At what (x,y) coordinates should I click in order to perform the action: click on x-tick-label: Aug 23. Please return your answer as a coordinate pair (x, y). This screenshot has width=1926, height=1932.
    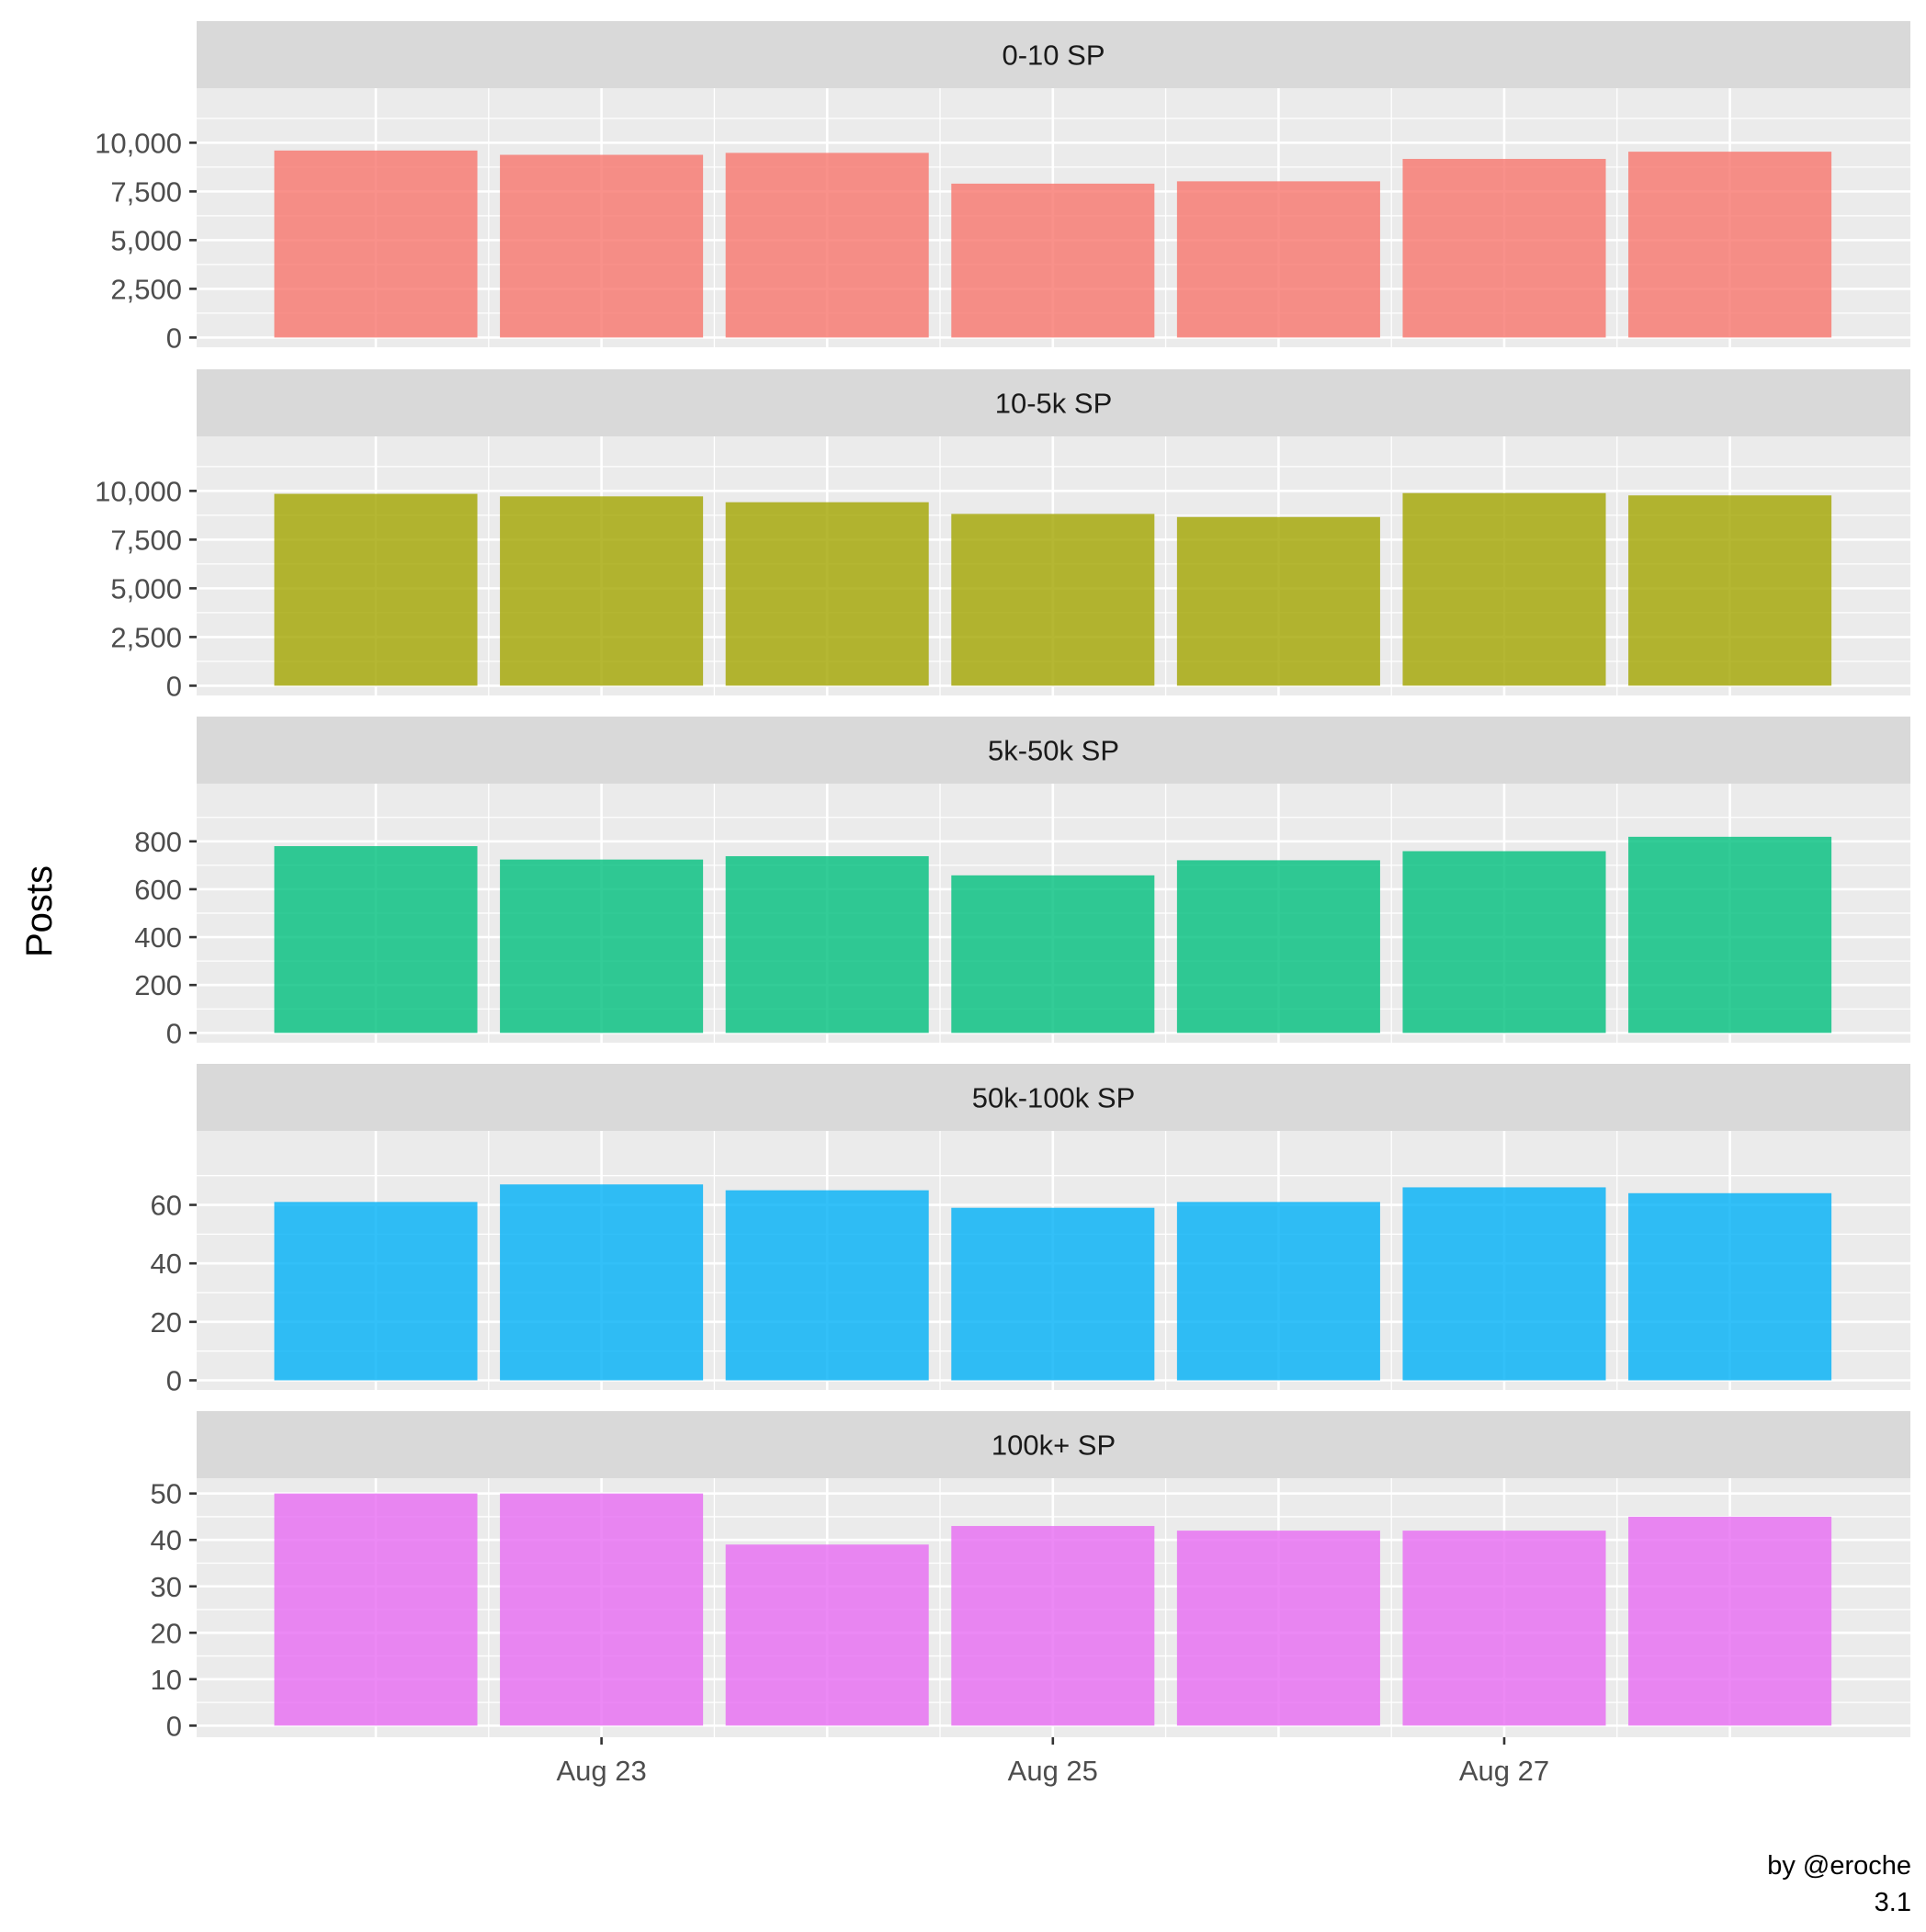
    Looking at the image, I should click on (601, 1771).